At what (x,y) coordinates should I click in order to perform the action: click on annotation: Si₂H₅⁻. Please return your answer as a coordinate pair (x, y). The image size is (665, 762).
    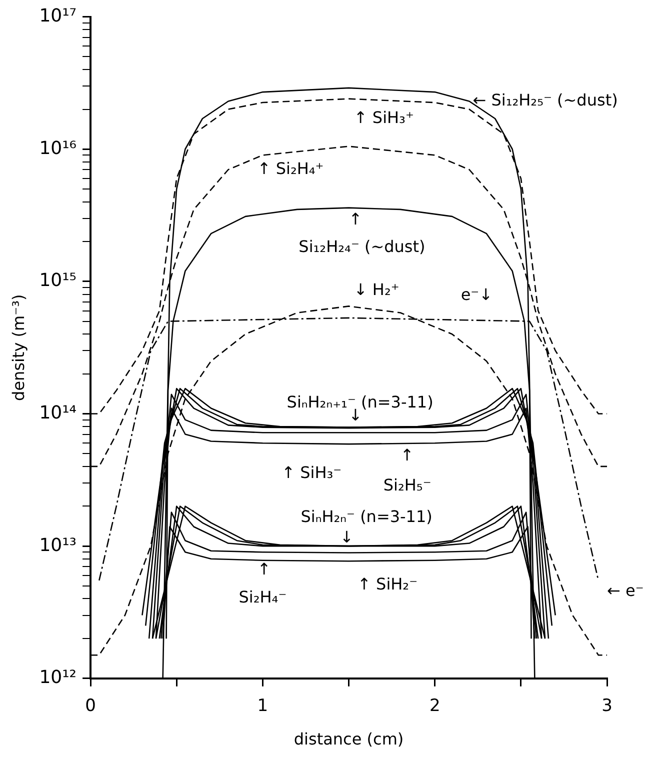
    Looking at the image, I should click on (407, 485).